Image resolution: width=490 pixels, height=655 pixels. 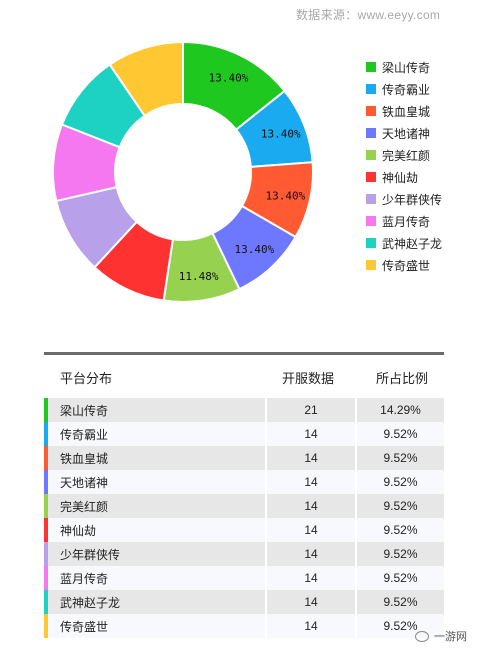 I want to click on legend-label: 神仙劫, so click(x=400, y=177).